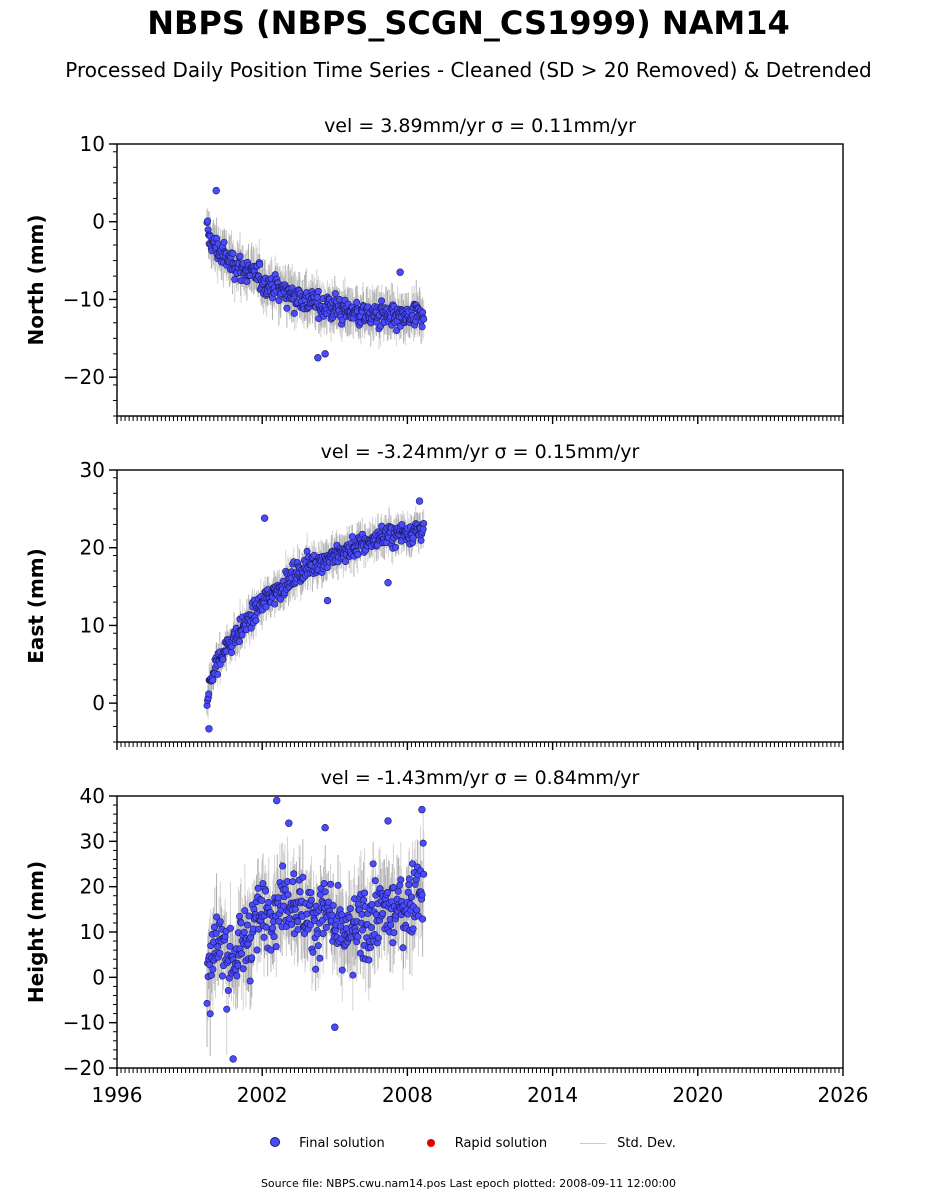  I want to click on legend-final-label: Final solution, so click(342, 1143).